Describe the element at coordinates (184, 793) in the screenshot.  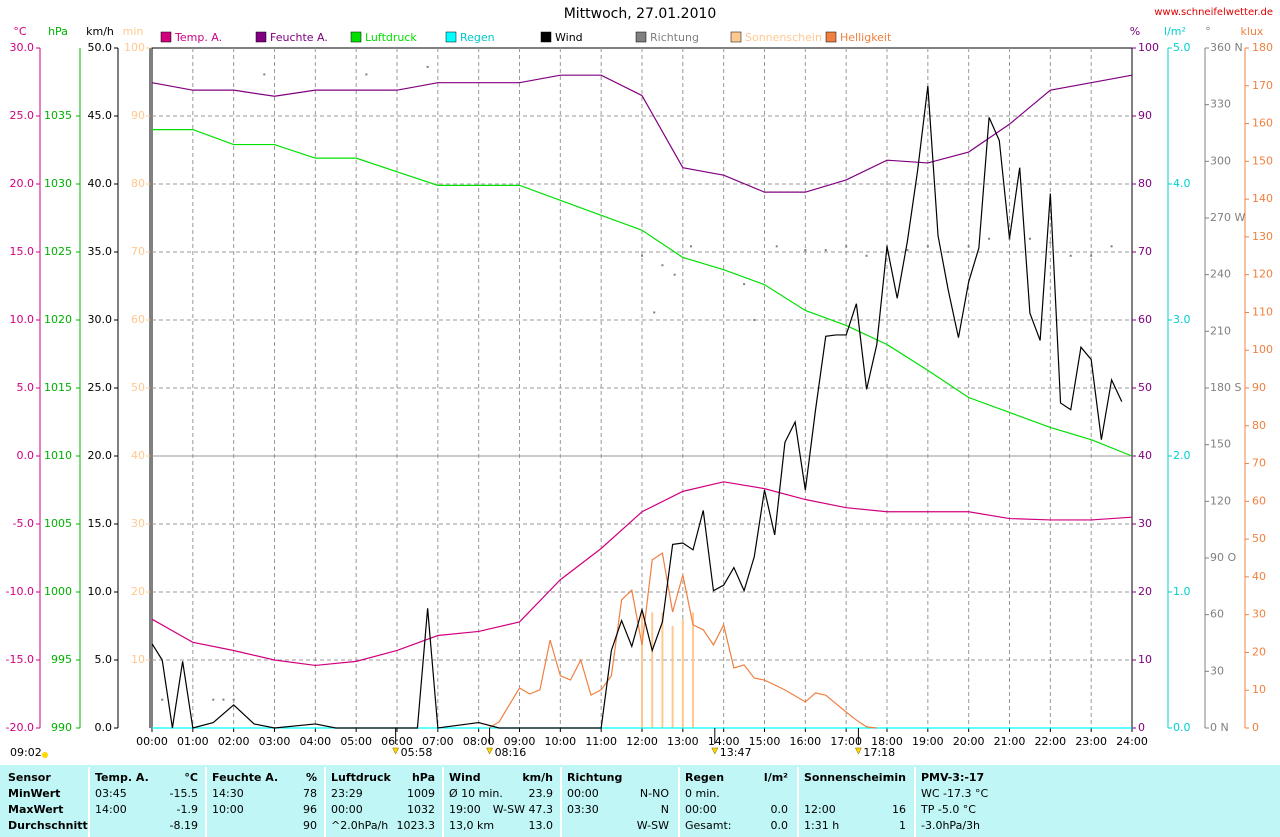
I see `table-value: -15.5` at that location.